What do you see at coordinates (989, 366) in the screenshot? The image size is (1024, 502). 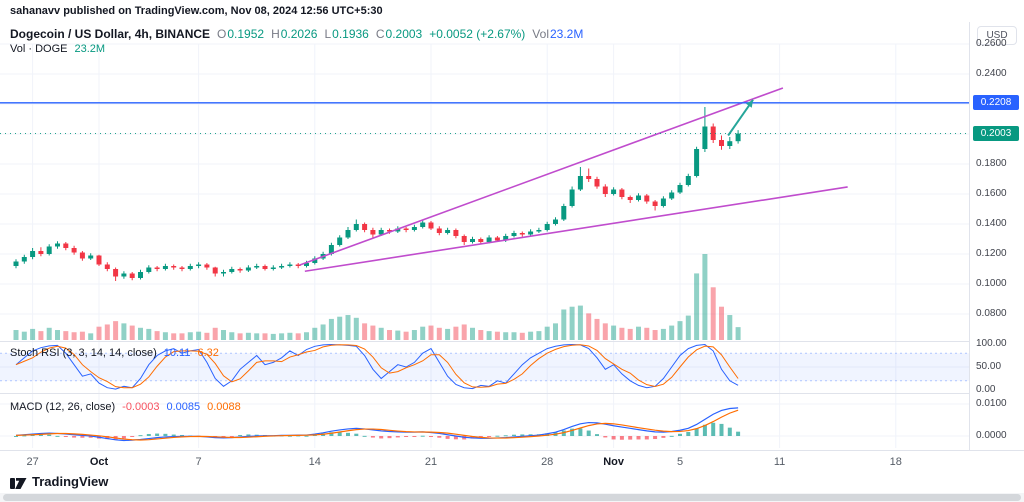 I see `stoch-tick: 50.00` at bounding box center [989, 366].